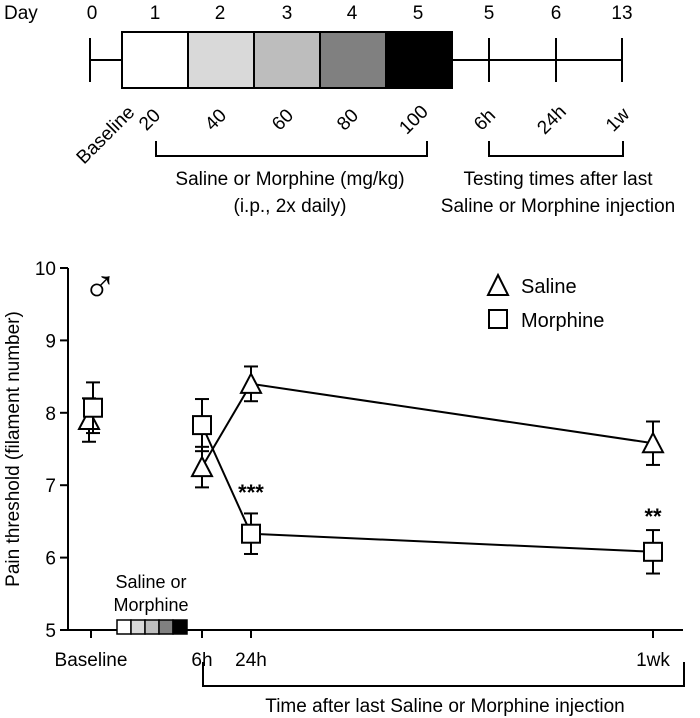  Describe the element at coordinates (13, 449) in the screenshot. I see `y-axis-label: Pain threshold (filament number)` at that location.